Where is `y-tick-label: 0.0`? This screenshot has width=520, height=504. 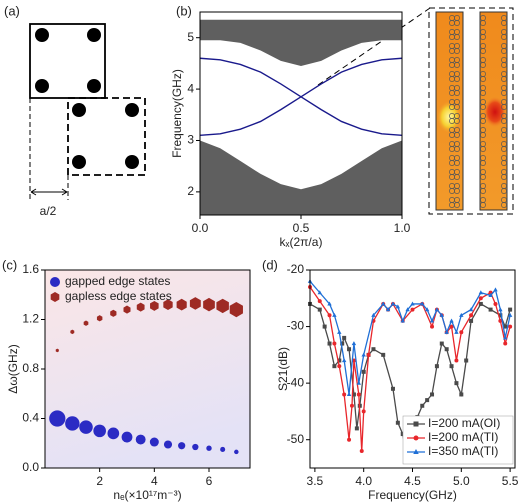
y-tick-label: 0.0 is located at coordinates (30, 467).